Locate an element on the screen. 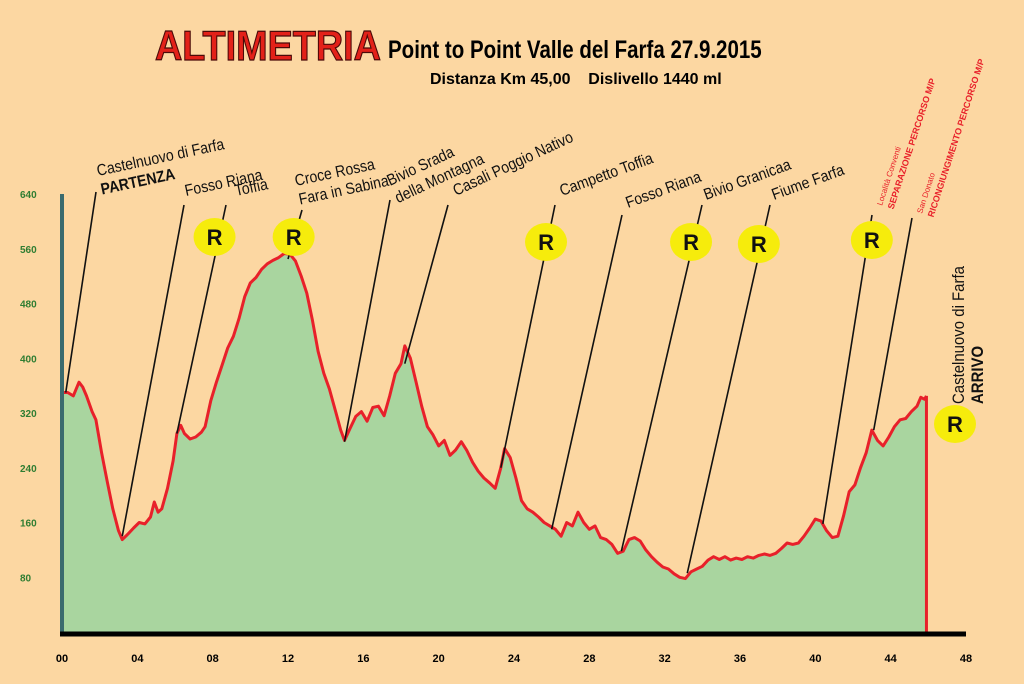 This screenshot has width=1024, height=684. x-tick-label: 40 is located at coordinates (815, 659).